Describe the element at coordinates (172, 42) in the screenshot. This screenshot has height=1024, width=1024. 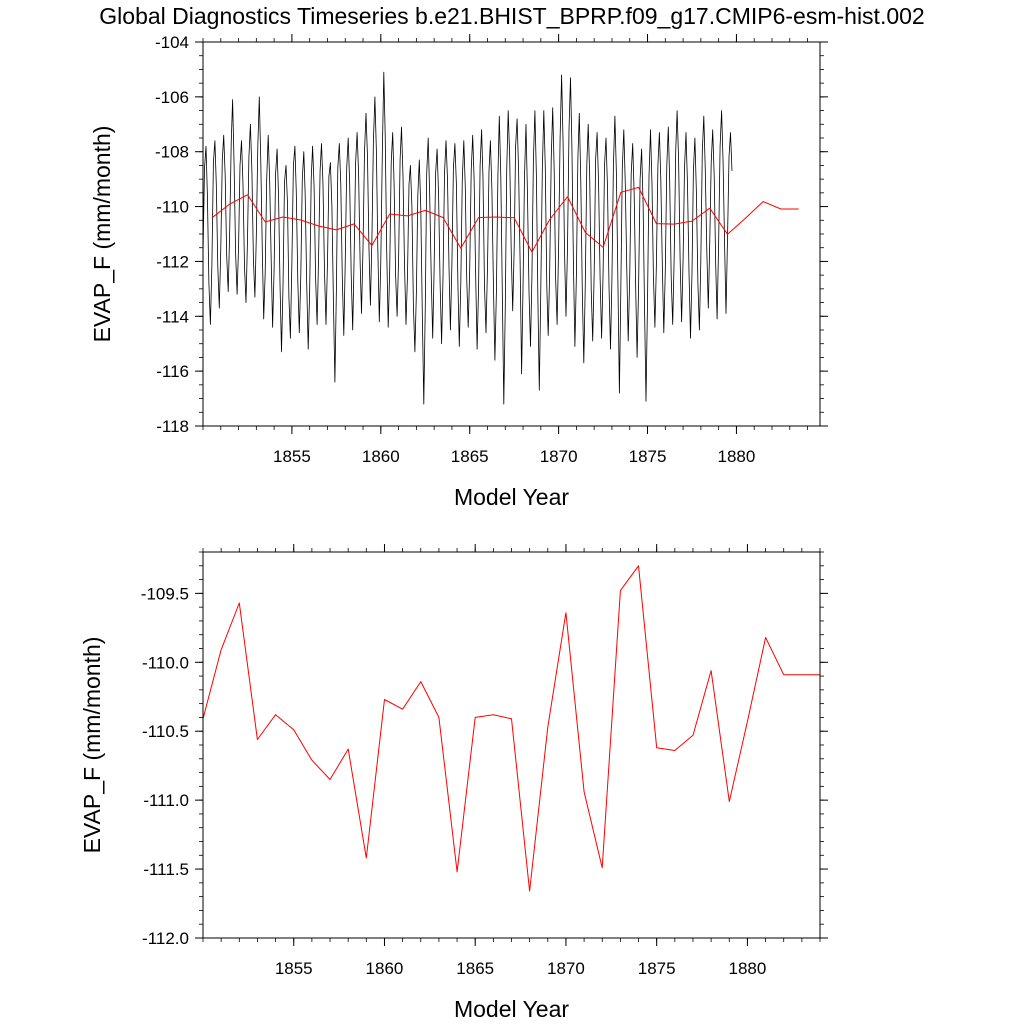
I see `plot0-ytick-label: -104` at that location.